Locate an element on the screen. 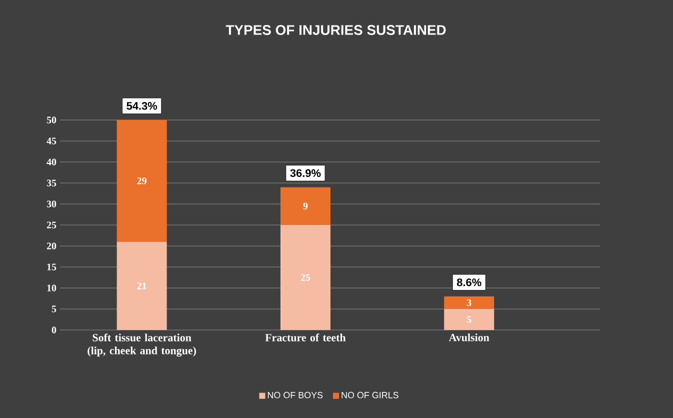 This screenshot has width=673, height=418. data-label: 25 is located at coordinates (305, 277).